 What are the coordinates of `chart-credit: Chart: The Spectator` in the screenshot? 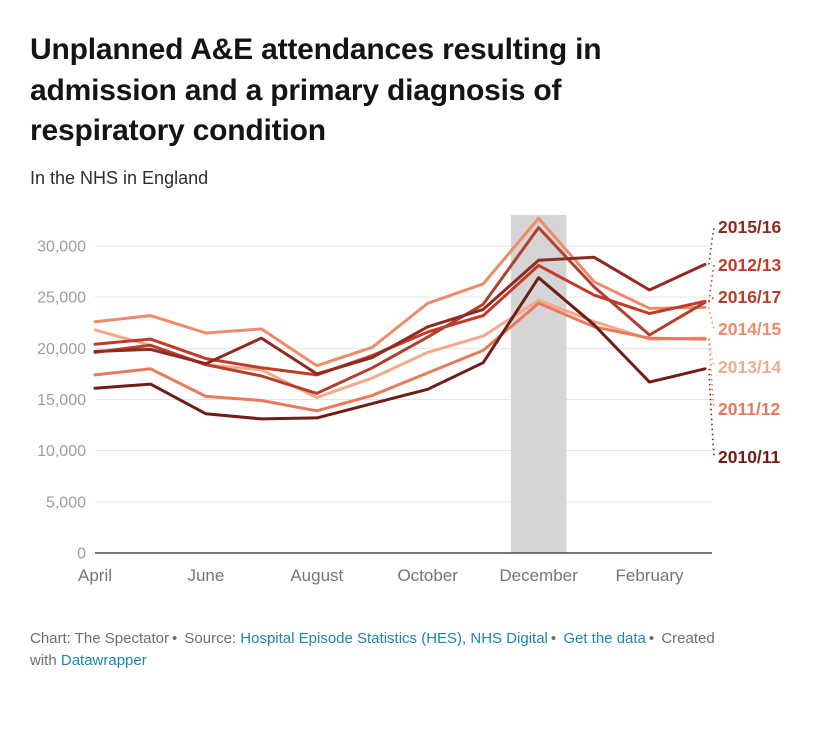 It's located at (99, 638).